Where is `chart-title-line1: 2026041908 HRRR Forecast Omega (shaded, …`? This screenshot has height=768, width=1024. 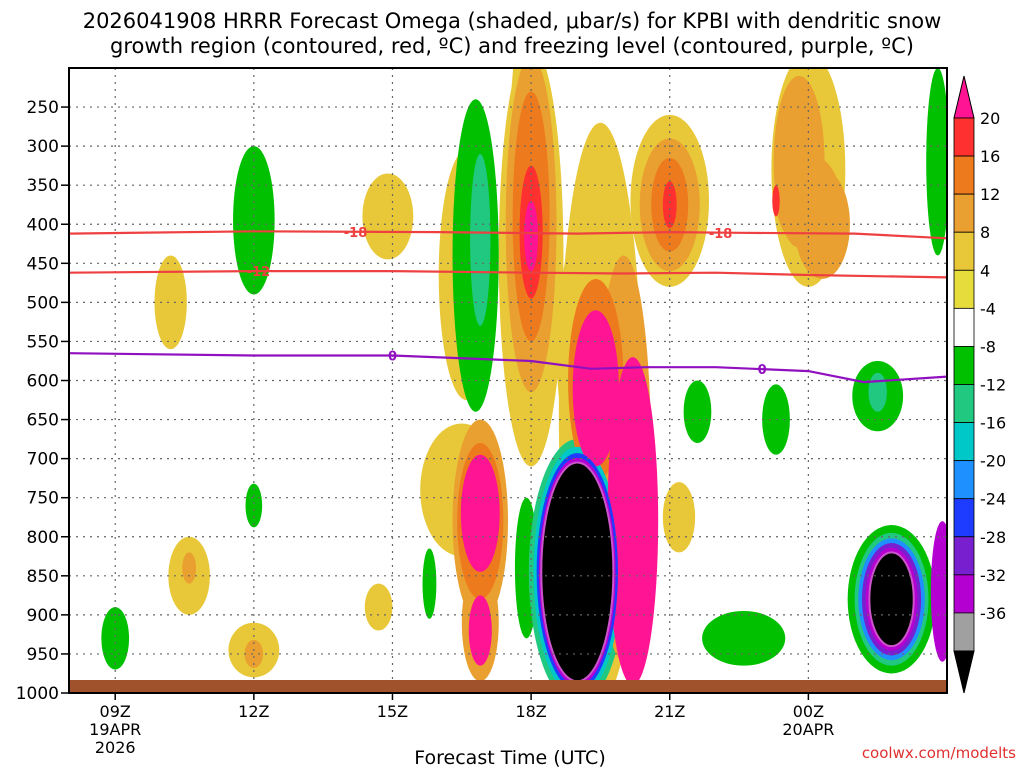 chart-title-line1: 2026041908 HRRR Forecast Omega (shaded, … is located at coordinates (512, 21).